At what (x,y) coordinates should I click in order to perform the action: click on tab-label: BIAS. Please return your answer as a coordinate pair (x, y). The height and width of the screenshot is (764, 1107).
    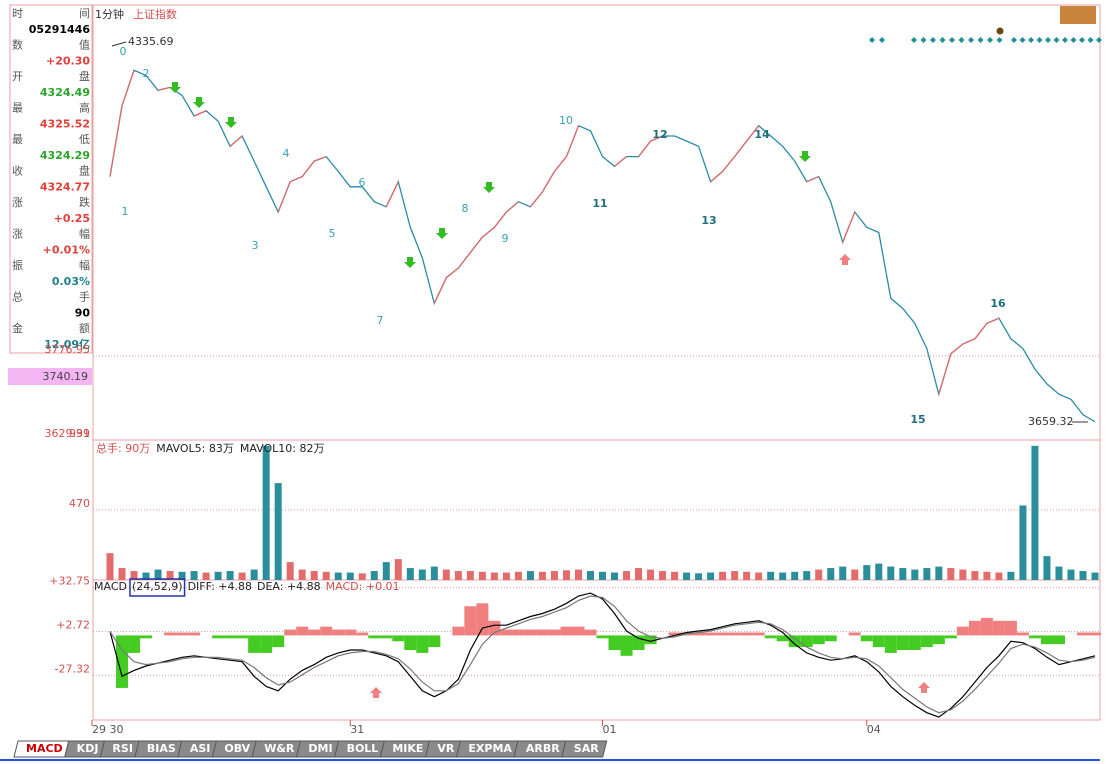
    Looking at the image, I should click on (161, 748).